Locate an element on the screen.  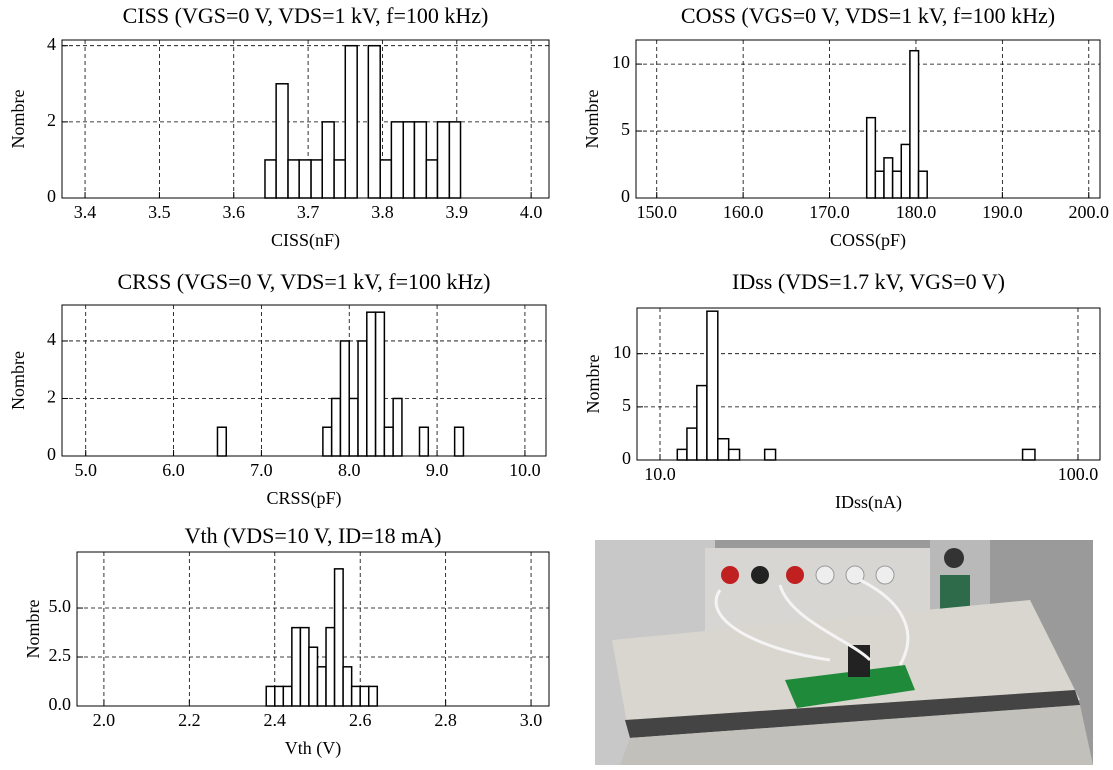
x-axis-label: IDss(nA) is located at coordinates (868, 502).